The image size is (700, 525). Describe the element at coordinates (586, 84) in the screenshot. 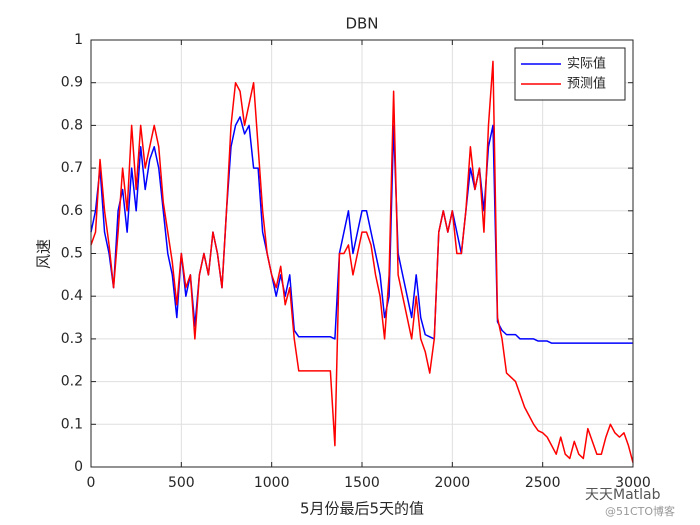

I see `legend-label: 预测值` at that location.